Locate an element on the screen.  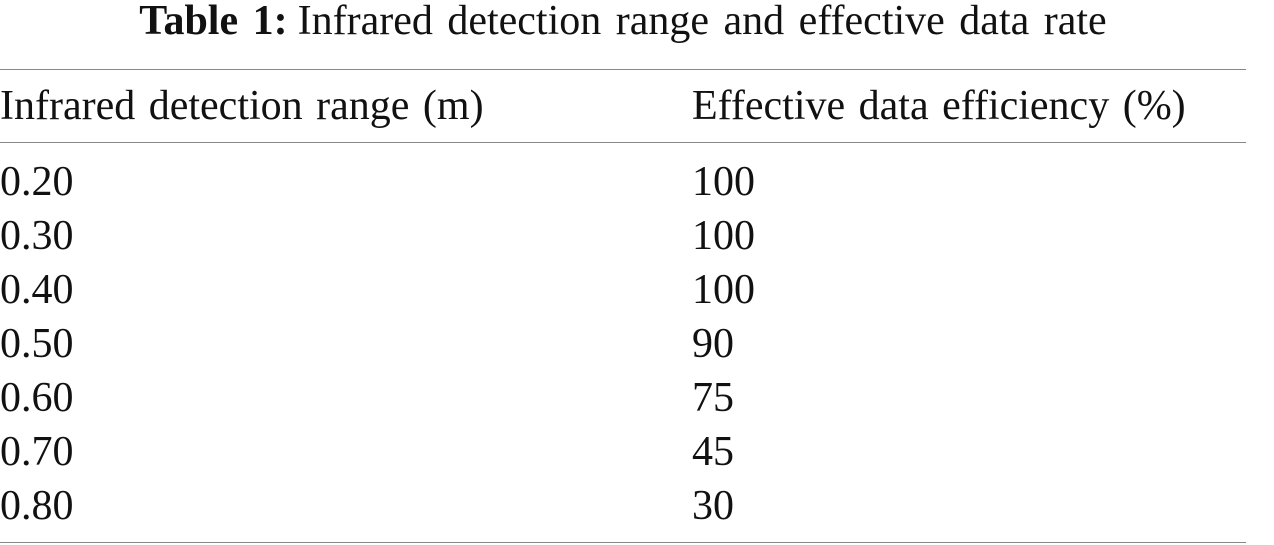
top-rule is located at coordinates (623, 69).